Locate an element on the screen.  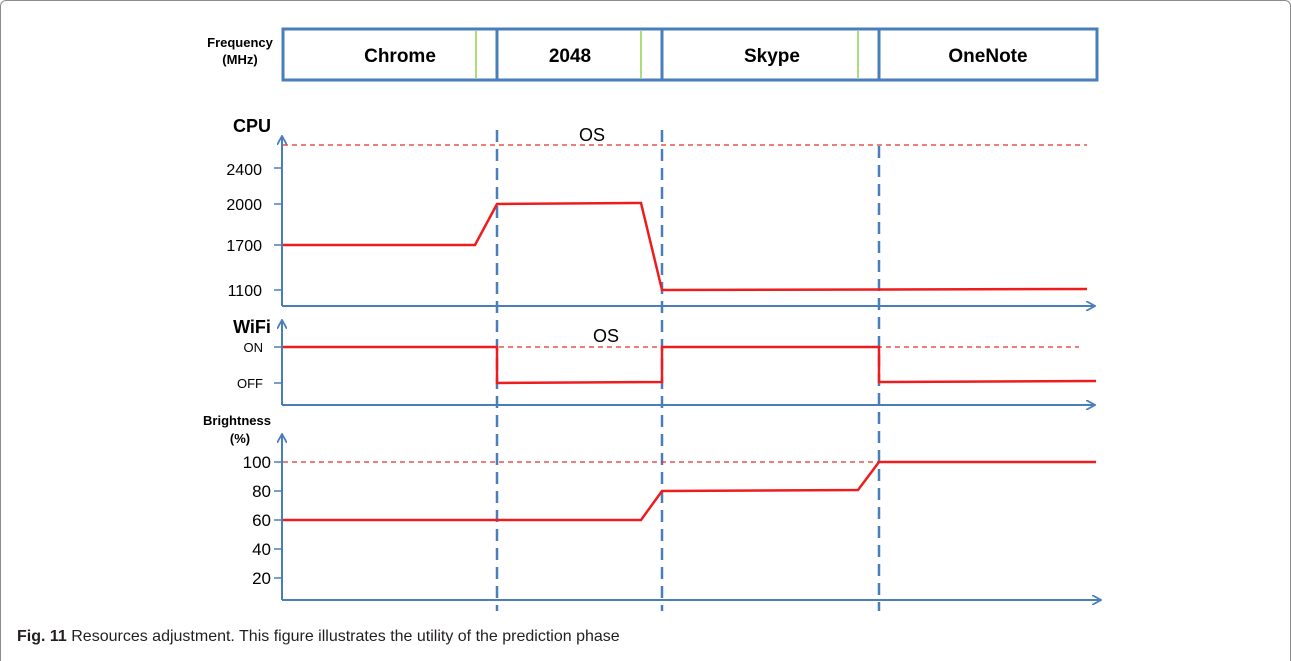
brightness-signal-line is located at coordinates (689, 491).